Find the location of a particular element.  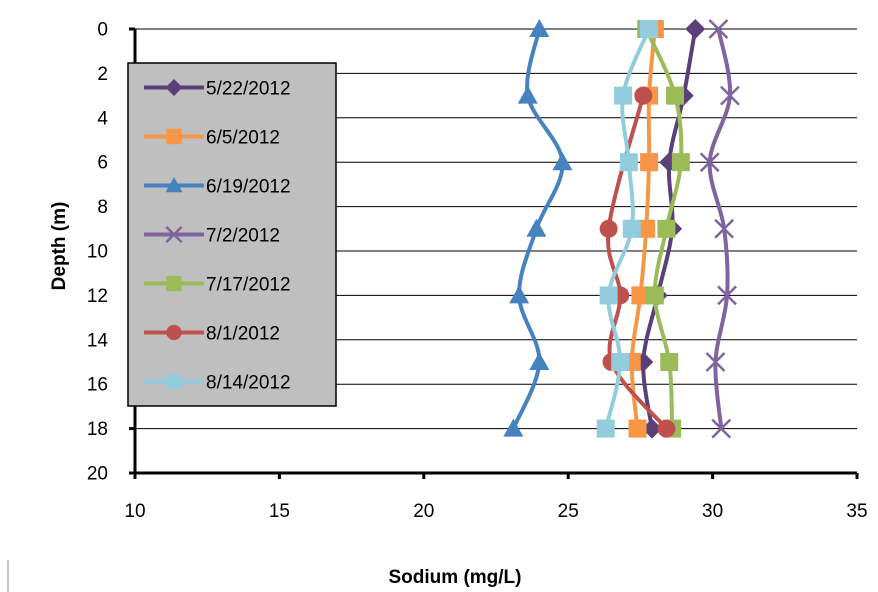

legend-item: 6/19/2012 is located at coordinates (217, 187).